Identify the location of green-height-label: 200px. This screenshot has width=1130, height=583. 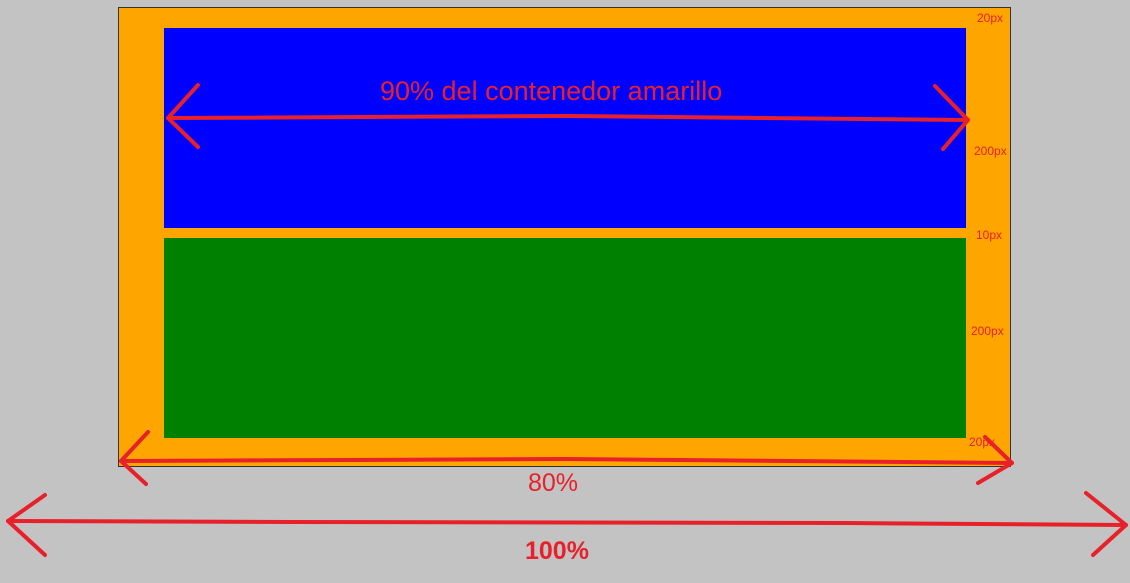
(987, 331).